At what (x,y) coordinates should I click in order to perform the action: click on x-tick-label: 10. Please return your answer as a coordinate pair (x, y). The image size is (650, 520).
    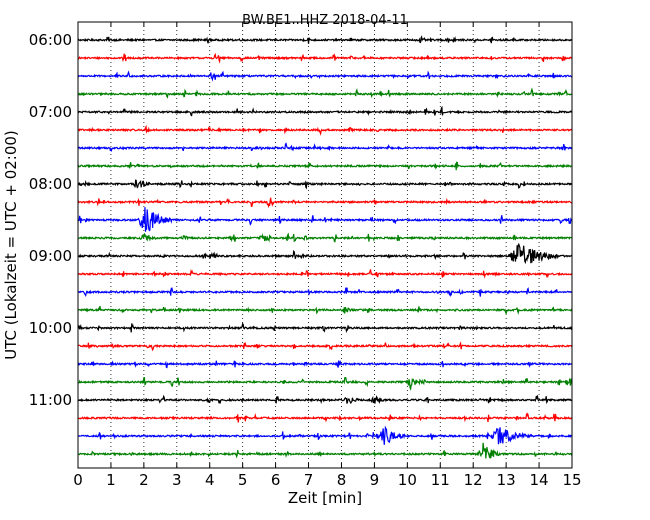
    Looking at the image, I should click on (407, 480).